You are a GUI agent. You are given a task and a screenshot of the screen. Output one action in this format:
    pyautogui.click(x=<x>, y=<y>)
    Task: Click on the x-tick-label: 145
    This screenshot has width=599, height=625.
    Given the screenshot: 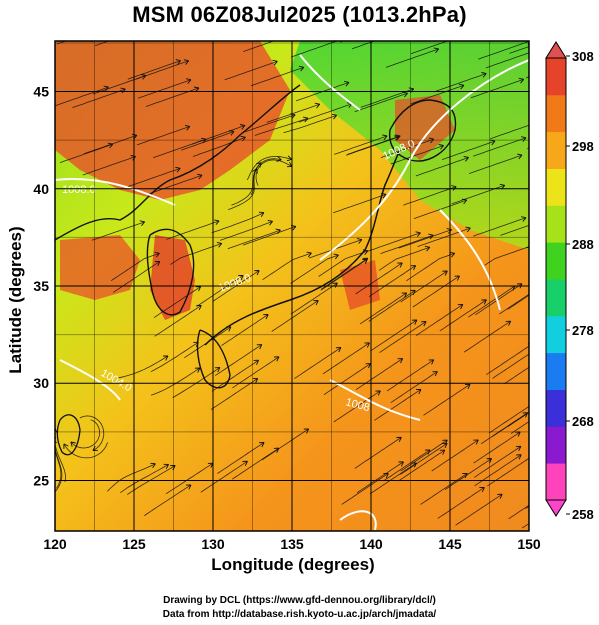 What is the action you would take?
    pyautogui.click(x=450, y=544)
    